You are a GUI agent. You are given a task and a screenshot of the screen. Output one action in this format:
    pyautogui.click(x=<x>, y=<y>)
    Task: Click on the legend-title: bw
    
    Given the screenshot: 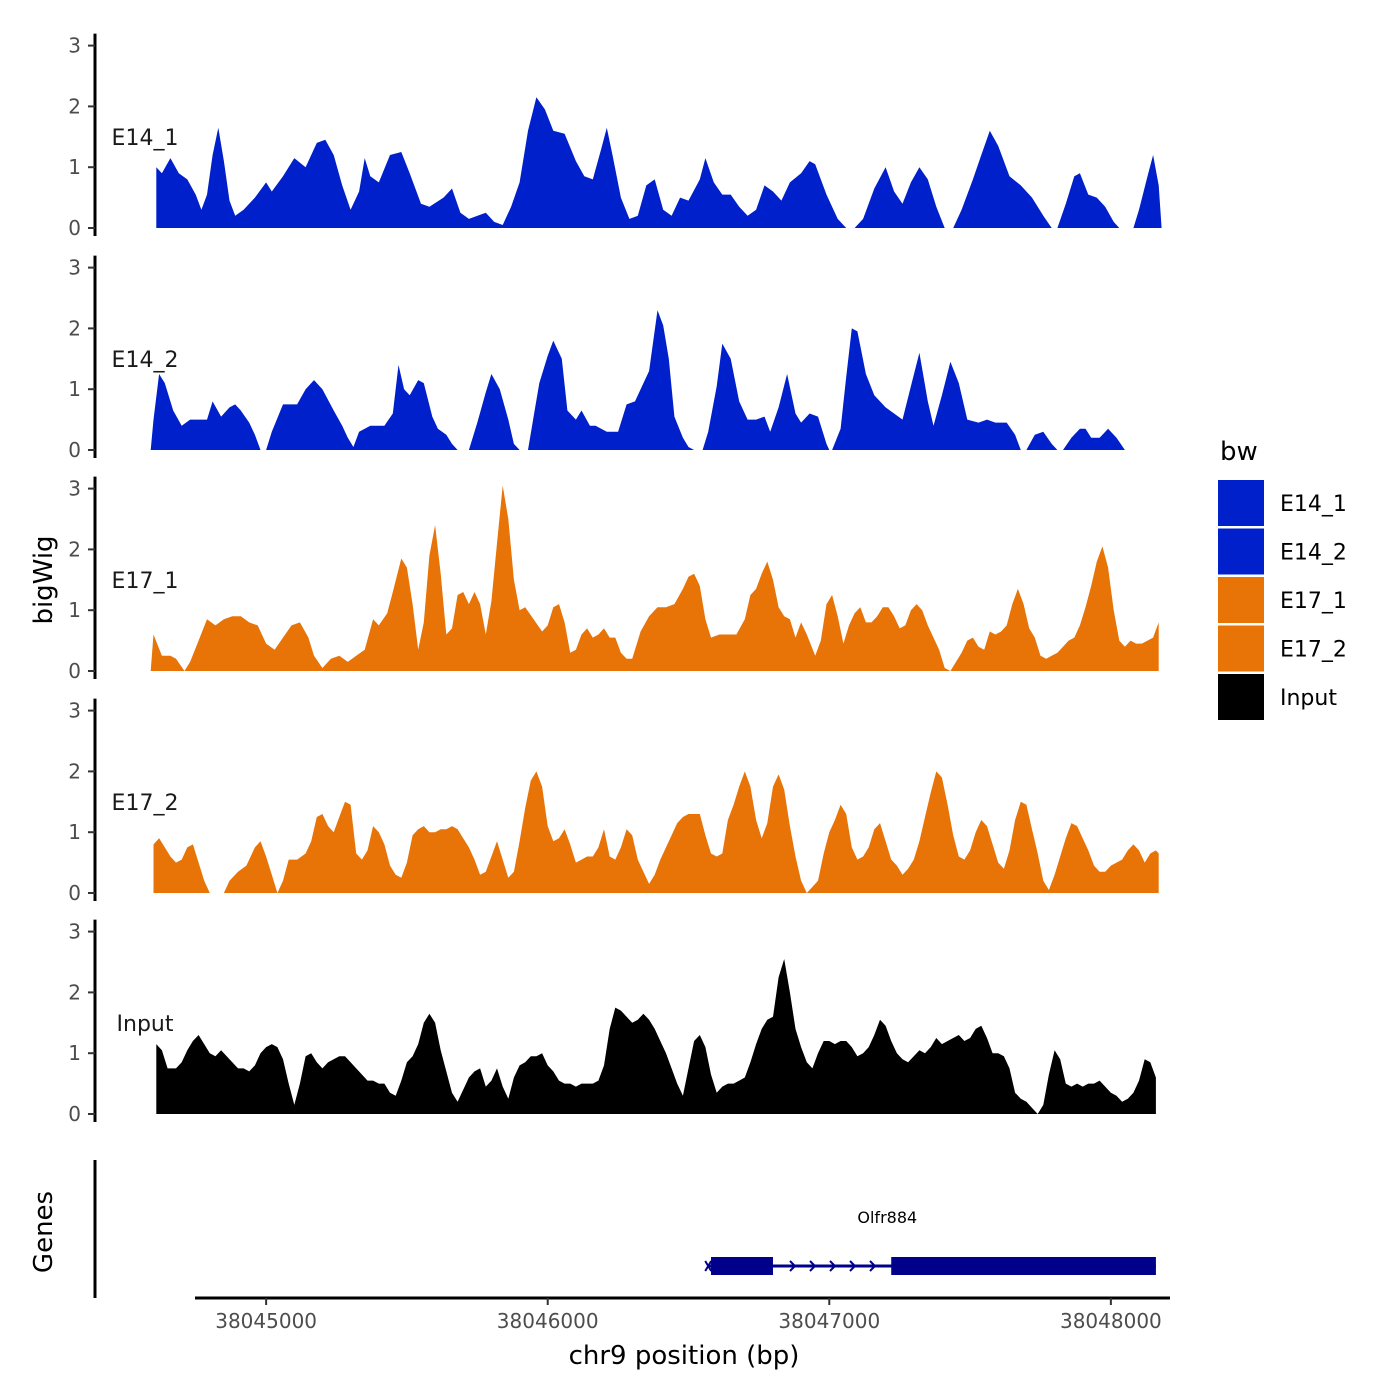 What is the action you would take?
    pyautogui.click(x=1239, y=452)
    